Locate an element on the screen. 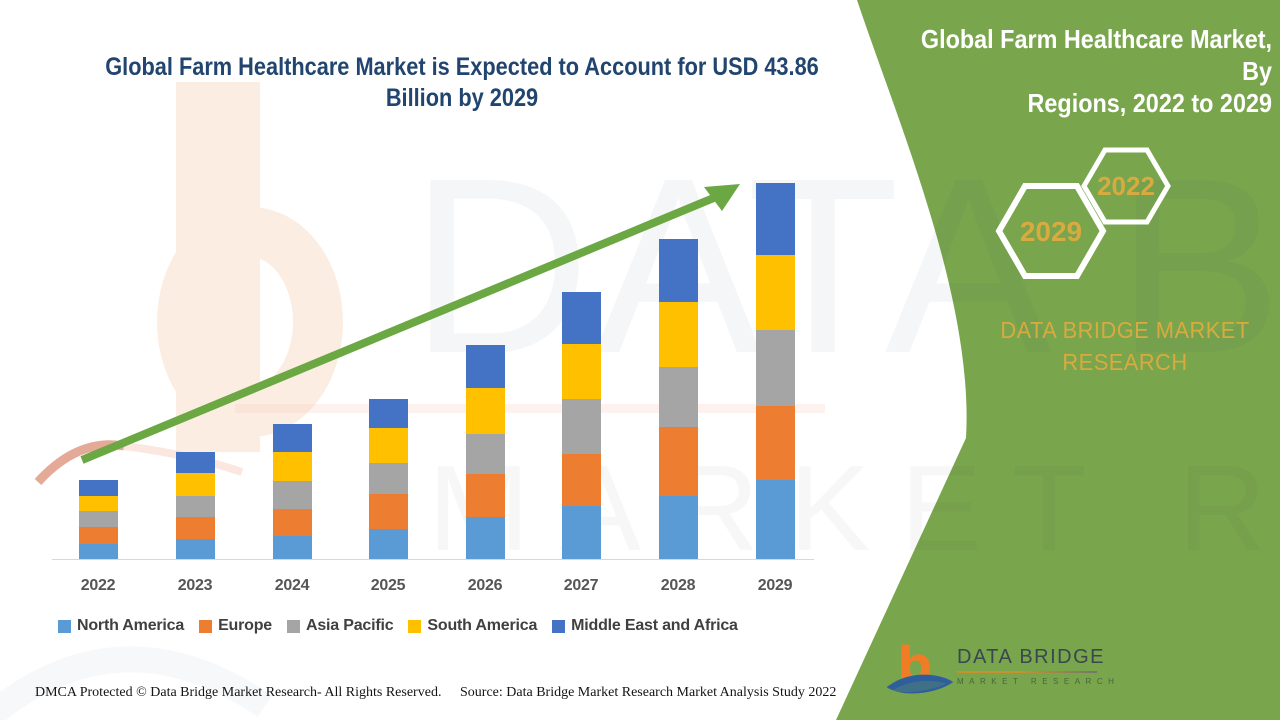  bar-2026 is located at coordinates (485, 451).